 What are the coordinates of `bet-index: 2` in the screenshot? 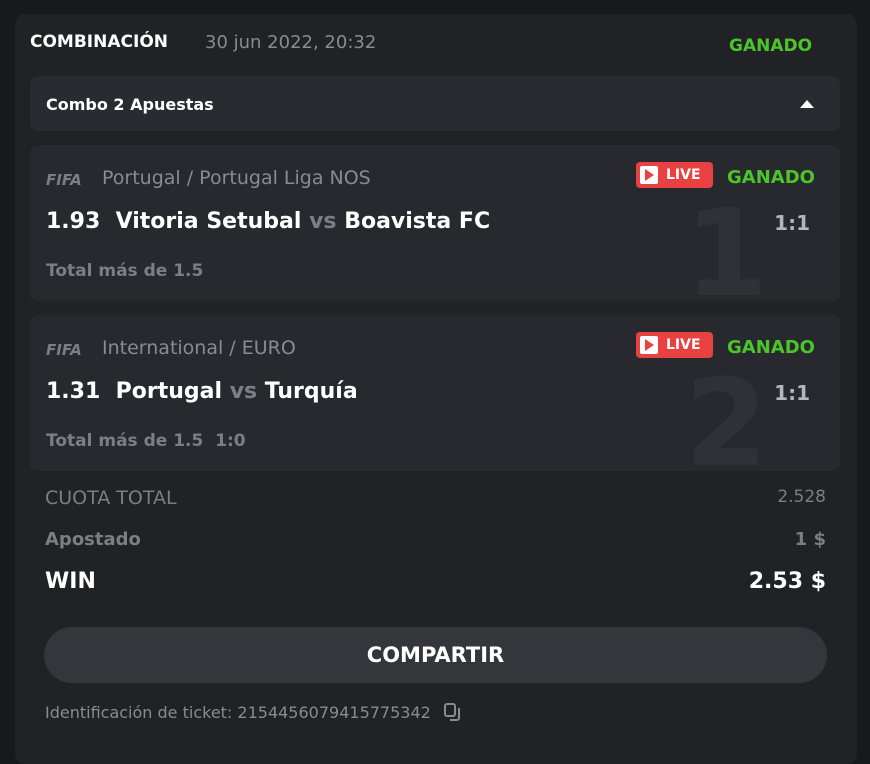 It's located at (726, 413).